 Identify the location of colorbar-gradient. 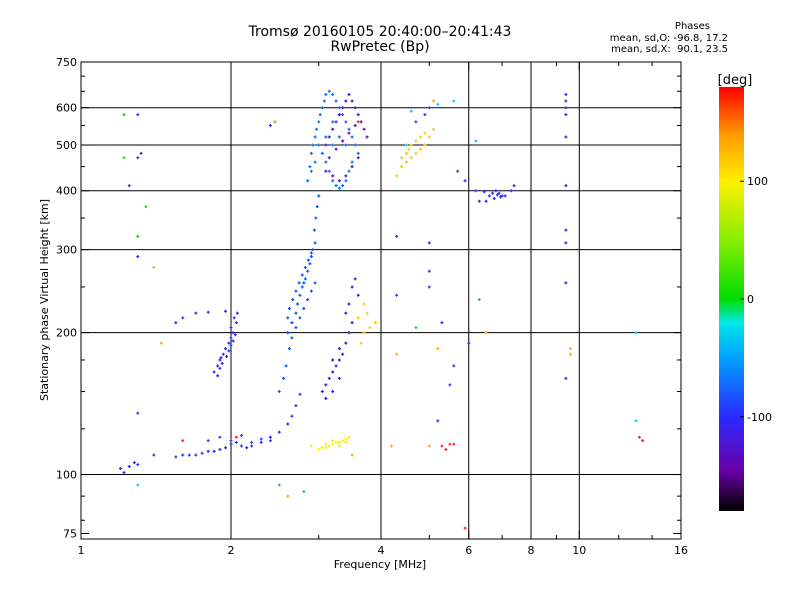
(731, 299).